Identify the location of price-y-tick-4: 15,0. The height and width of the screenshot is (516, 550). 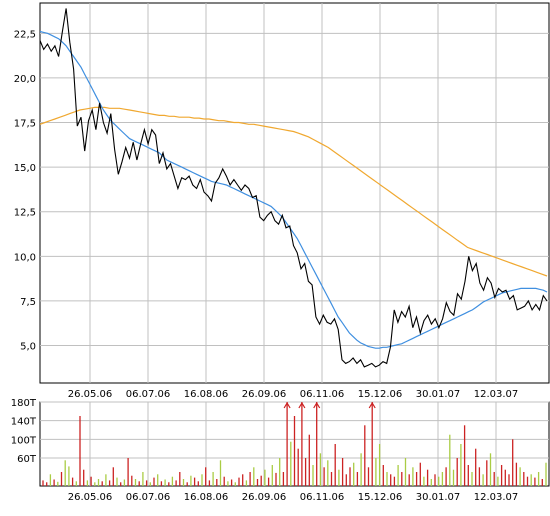
(25, 168).